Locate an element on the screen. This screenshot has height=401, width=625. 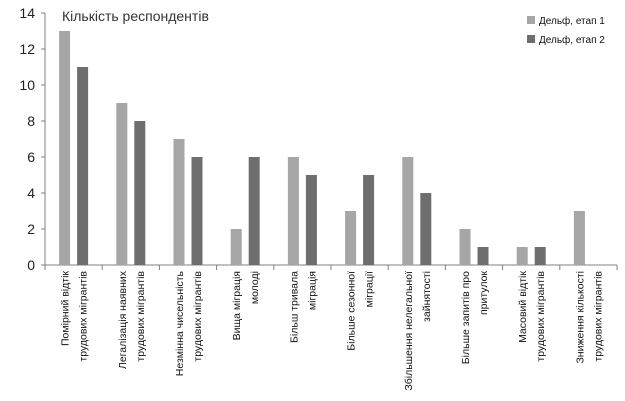
x-tick-label: Помірний відтік is located at coordinates (66, 308).